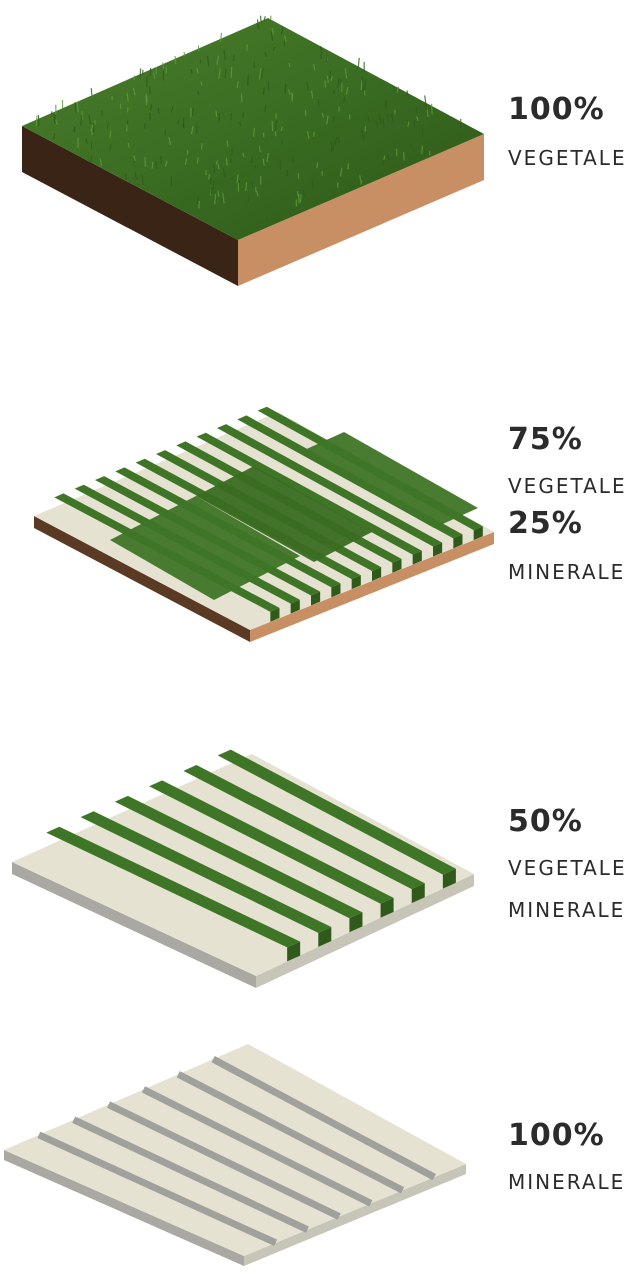 This screenshot has width=642, height=1276. Describe the element at coordinates (365, 931) in the screenshot. I see `block-3-stone-side` at that location.